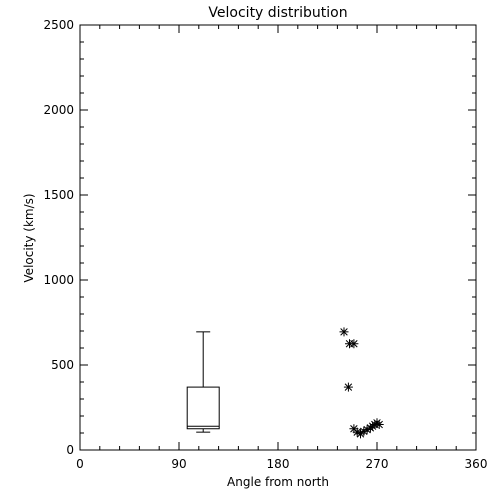 Image resolution: width=500 pixels, height=500 pixels. What do you see at coordinates (70, 450) in the screenshot?
I see `y-tick-label: 0` at bounding box center [70, 450].